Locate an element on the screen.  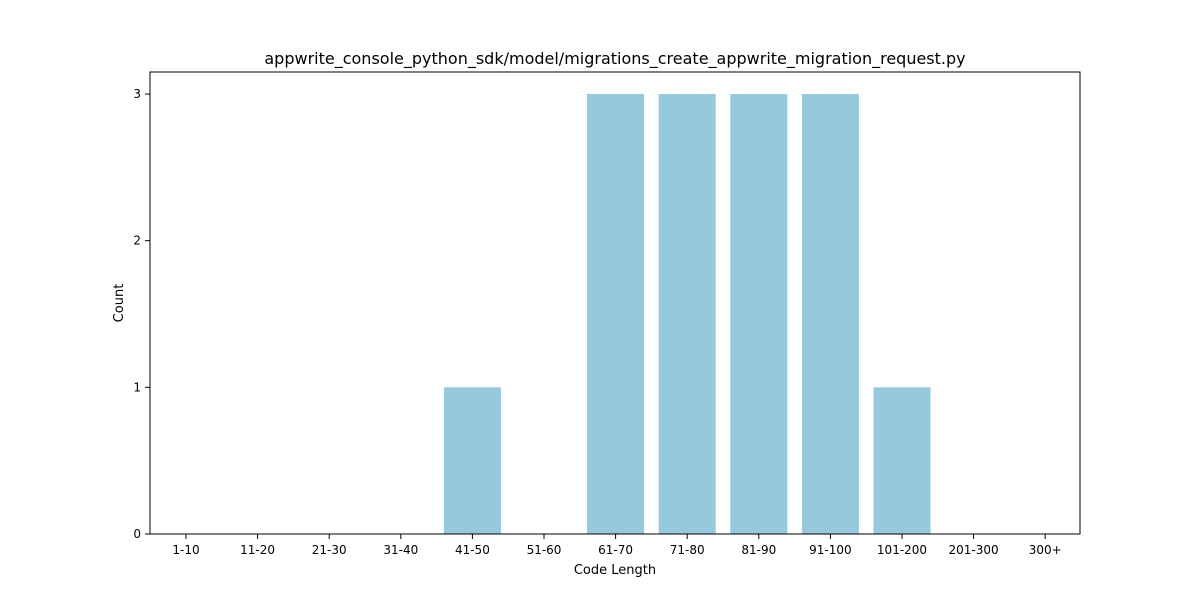
x-tick-label: 1-10 is located at coordinates (185, 550).